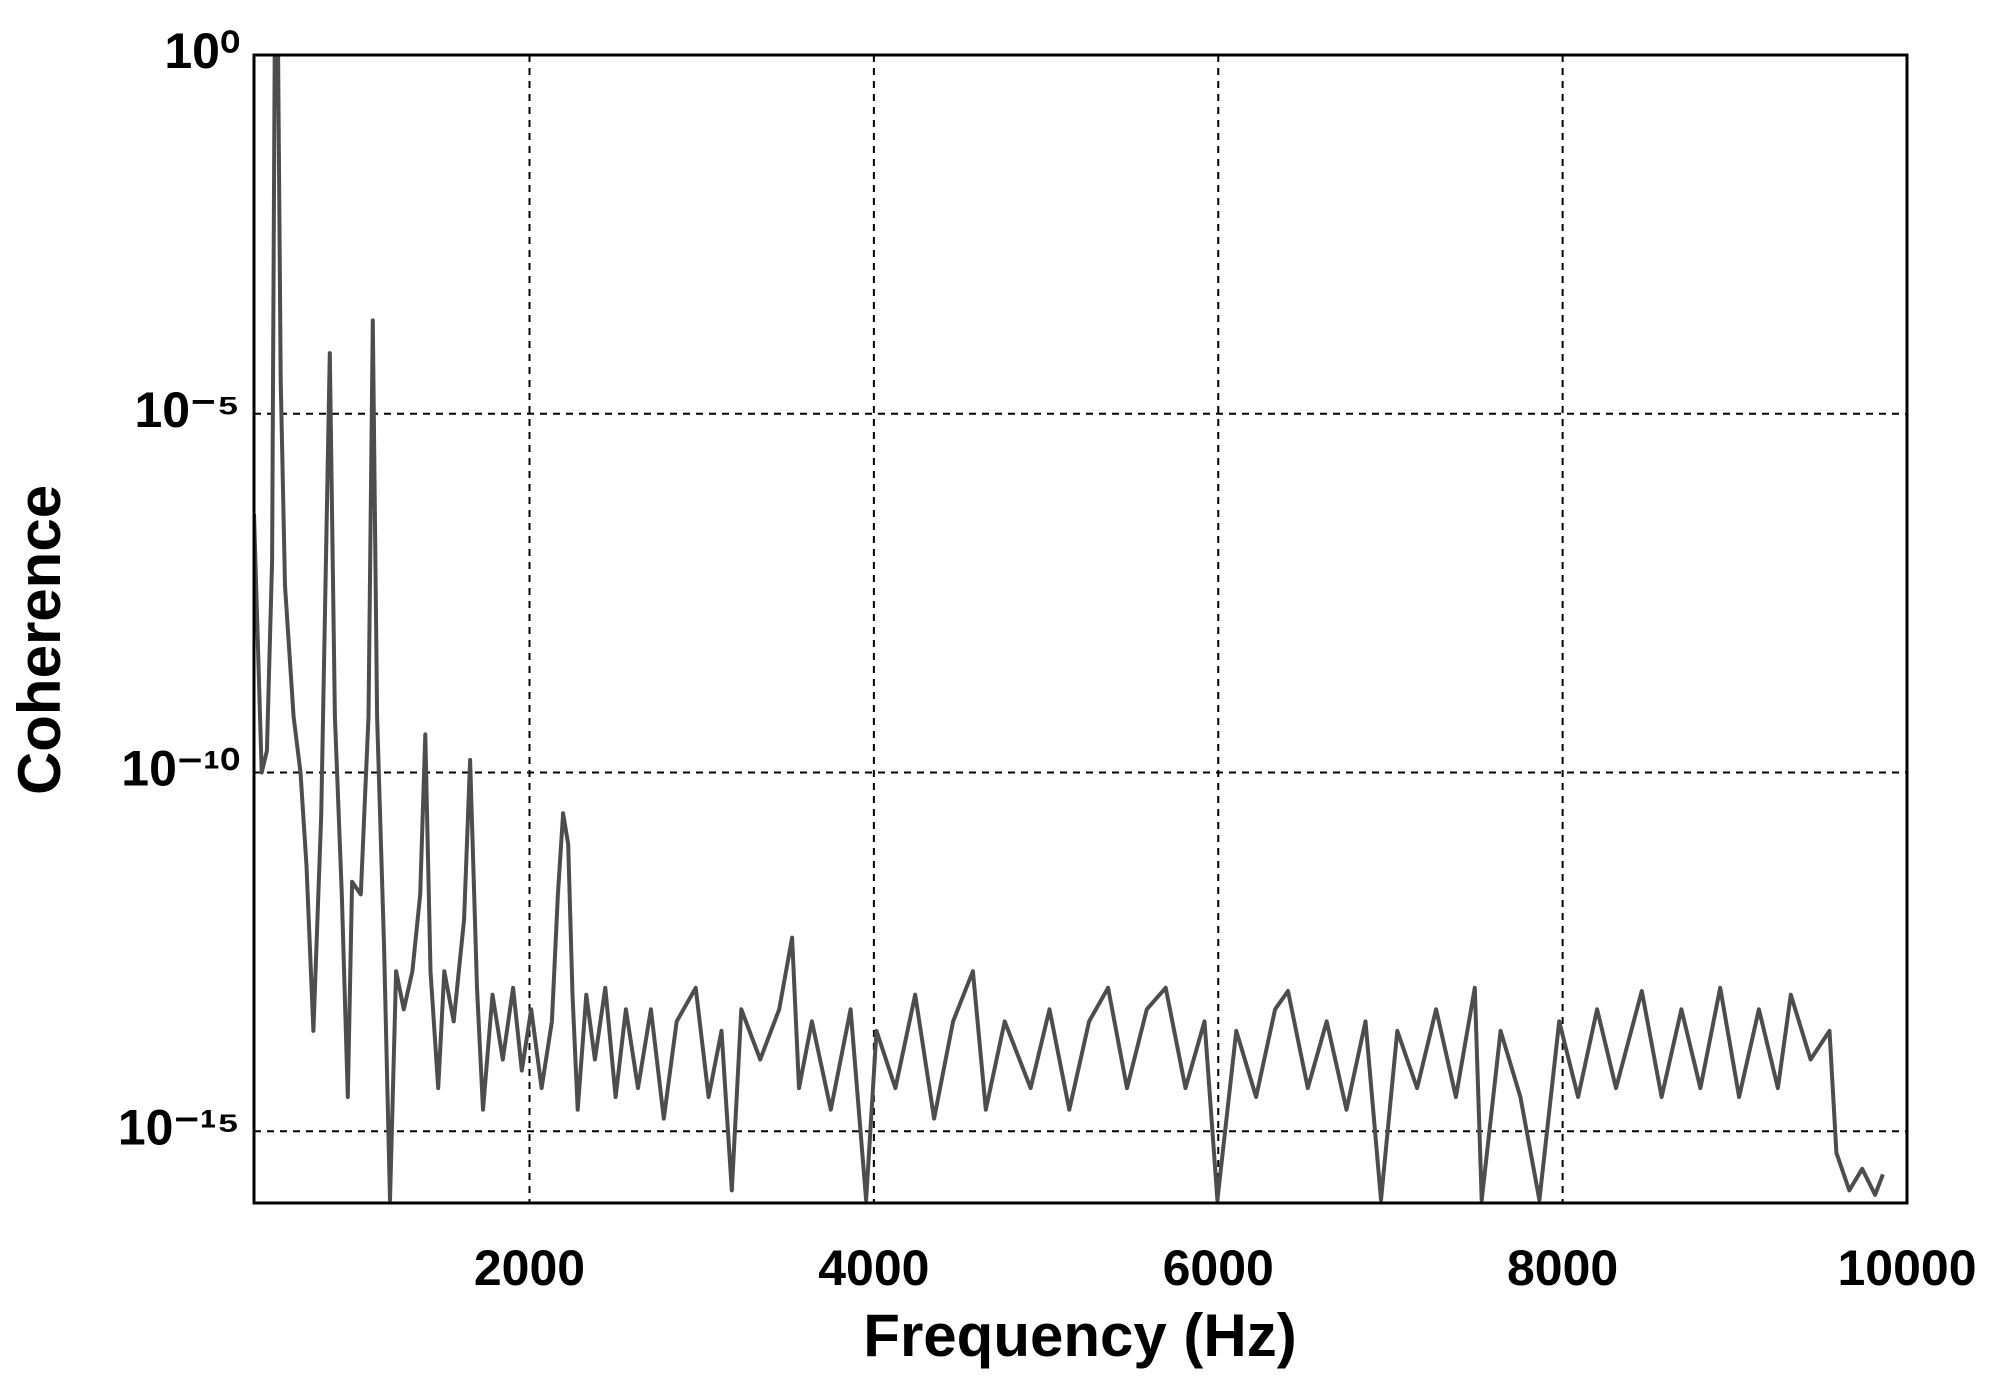 The image size is (2000, 1388). What do you see at coordinates (873, 1268) in the screenshot?
I see `x-tick-label: 4000` at bounding box center [873, 1268].